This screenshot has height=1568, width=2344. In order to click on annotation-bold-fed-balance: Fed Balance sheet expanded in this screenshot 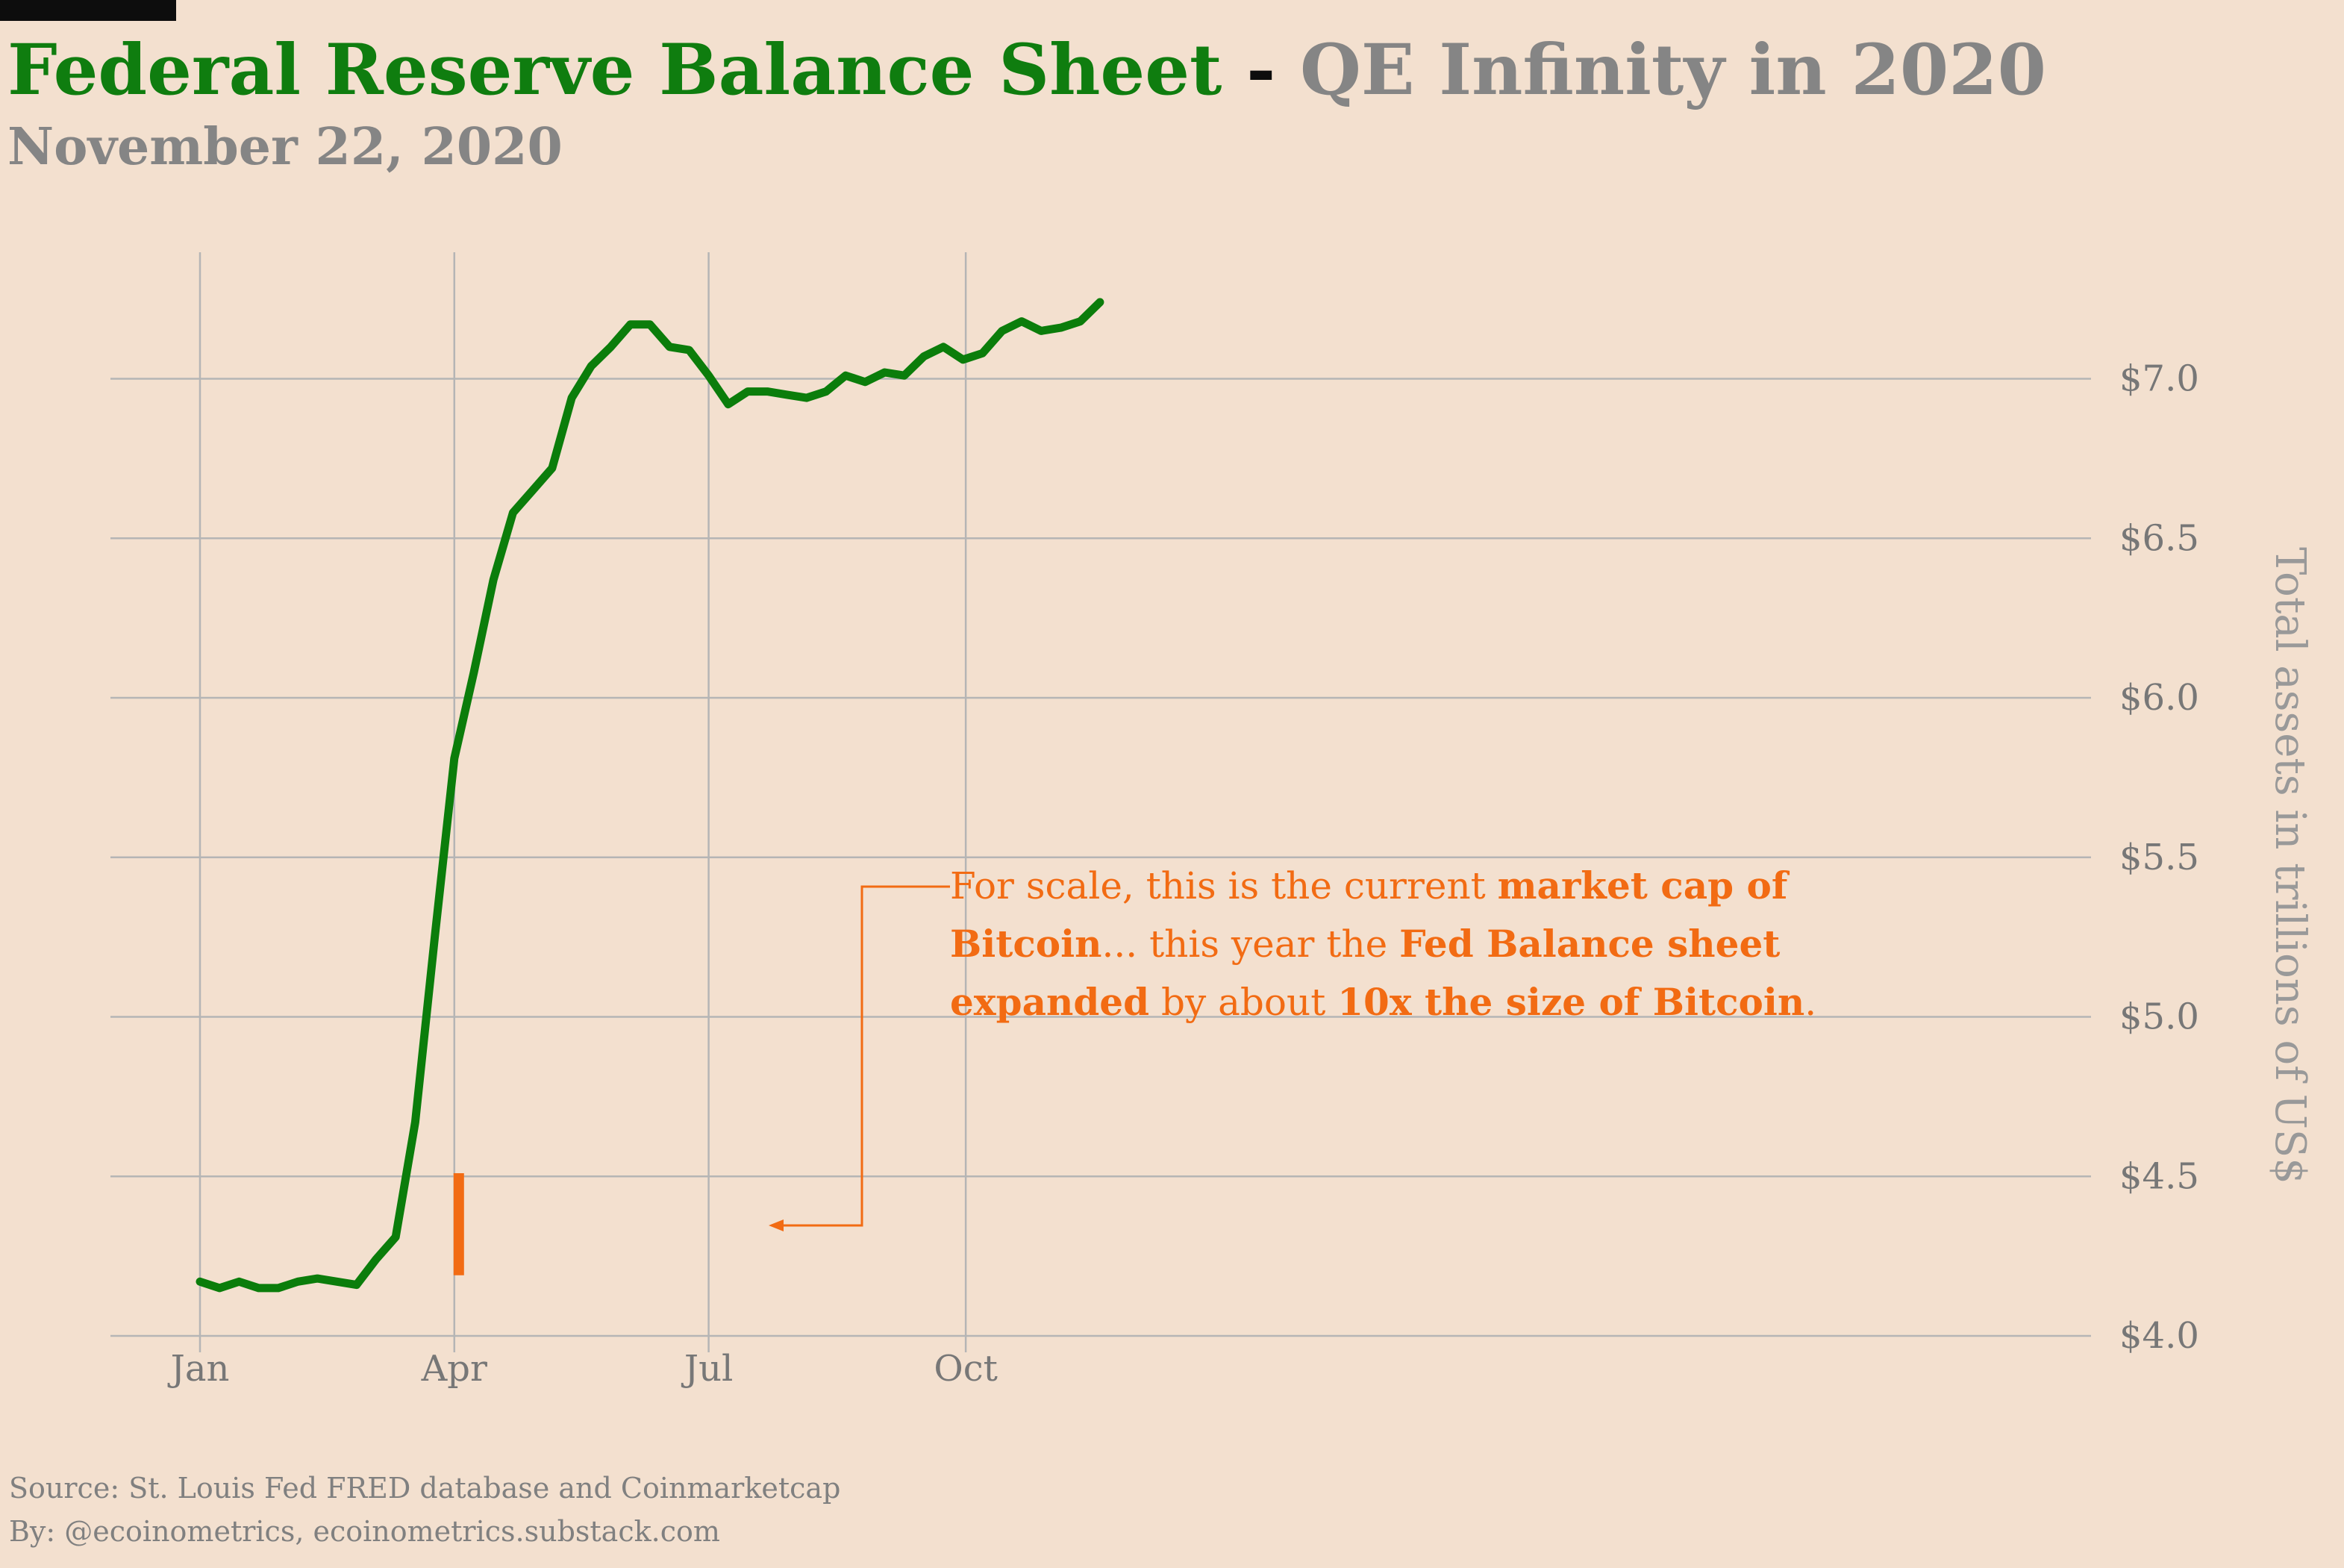, I will do `click(1365, 973)`.